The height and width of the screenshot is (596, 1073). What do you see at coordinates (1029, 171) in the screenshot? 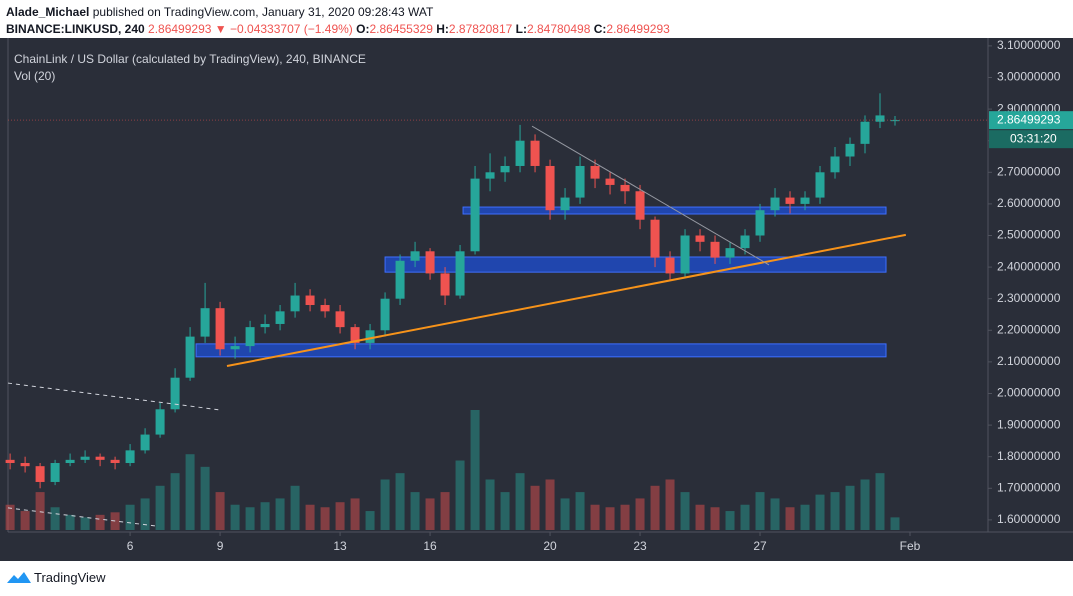
I see `y-tick-label: 2.70000000` at bounding box center [1029, 171].